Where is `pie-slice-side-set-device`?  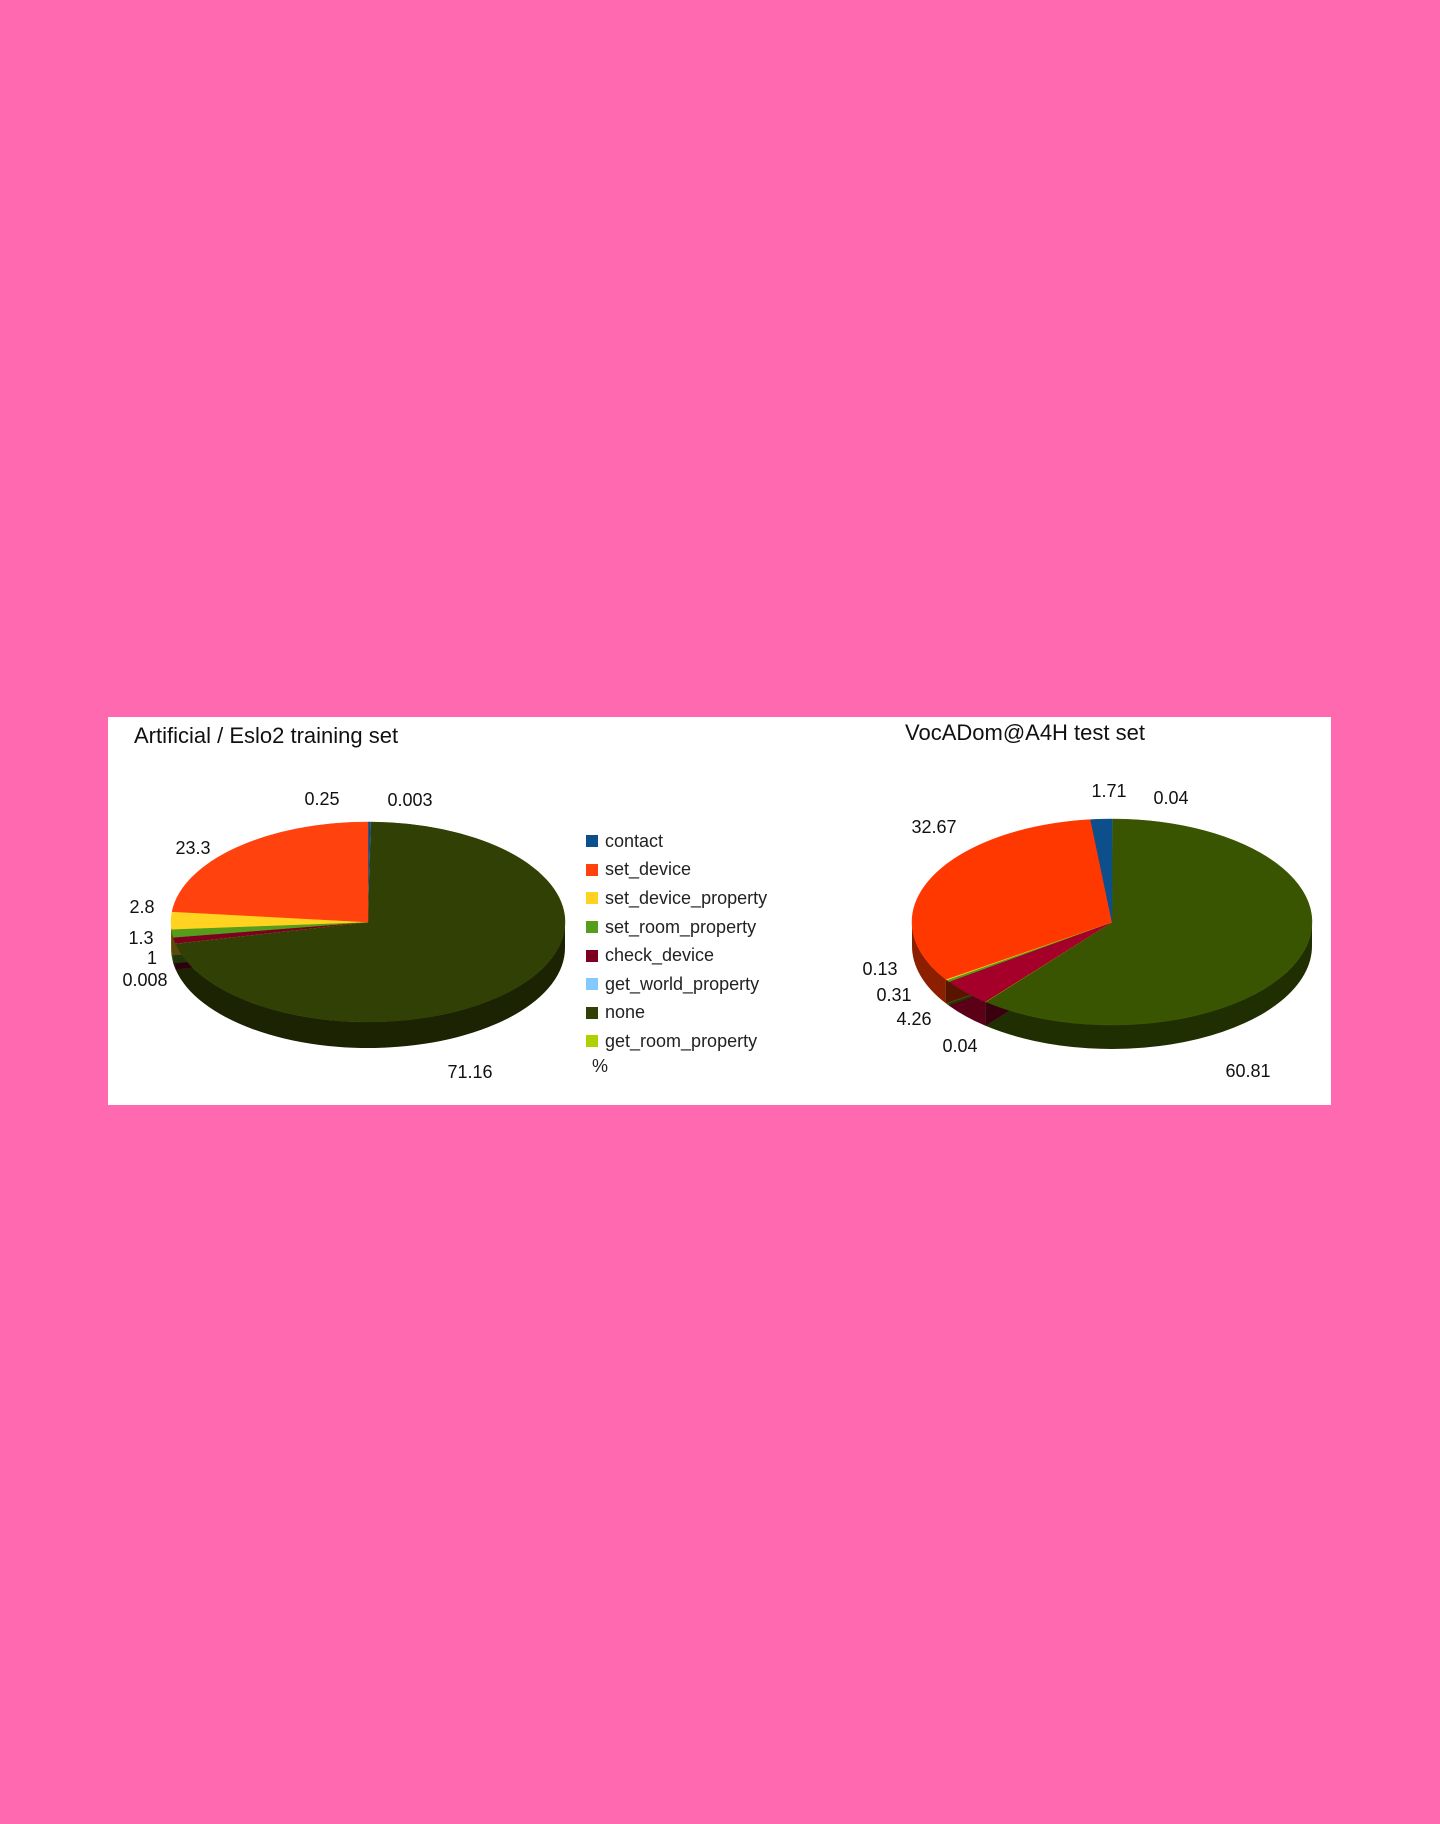 pie-slice-side-set-device is located at coordinates (929, 963).